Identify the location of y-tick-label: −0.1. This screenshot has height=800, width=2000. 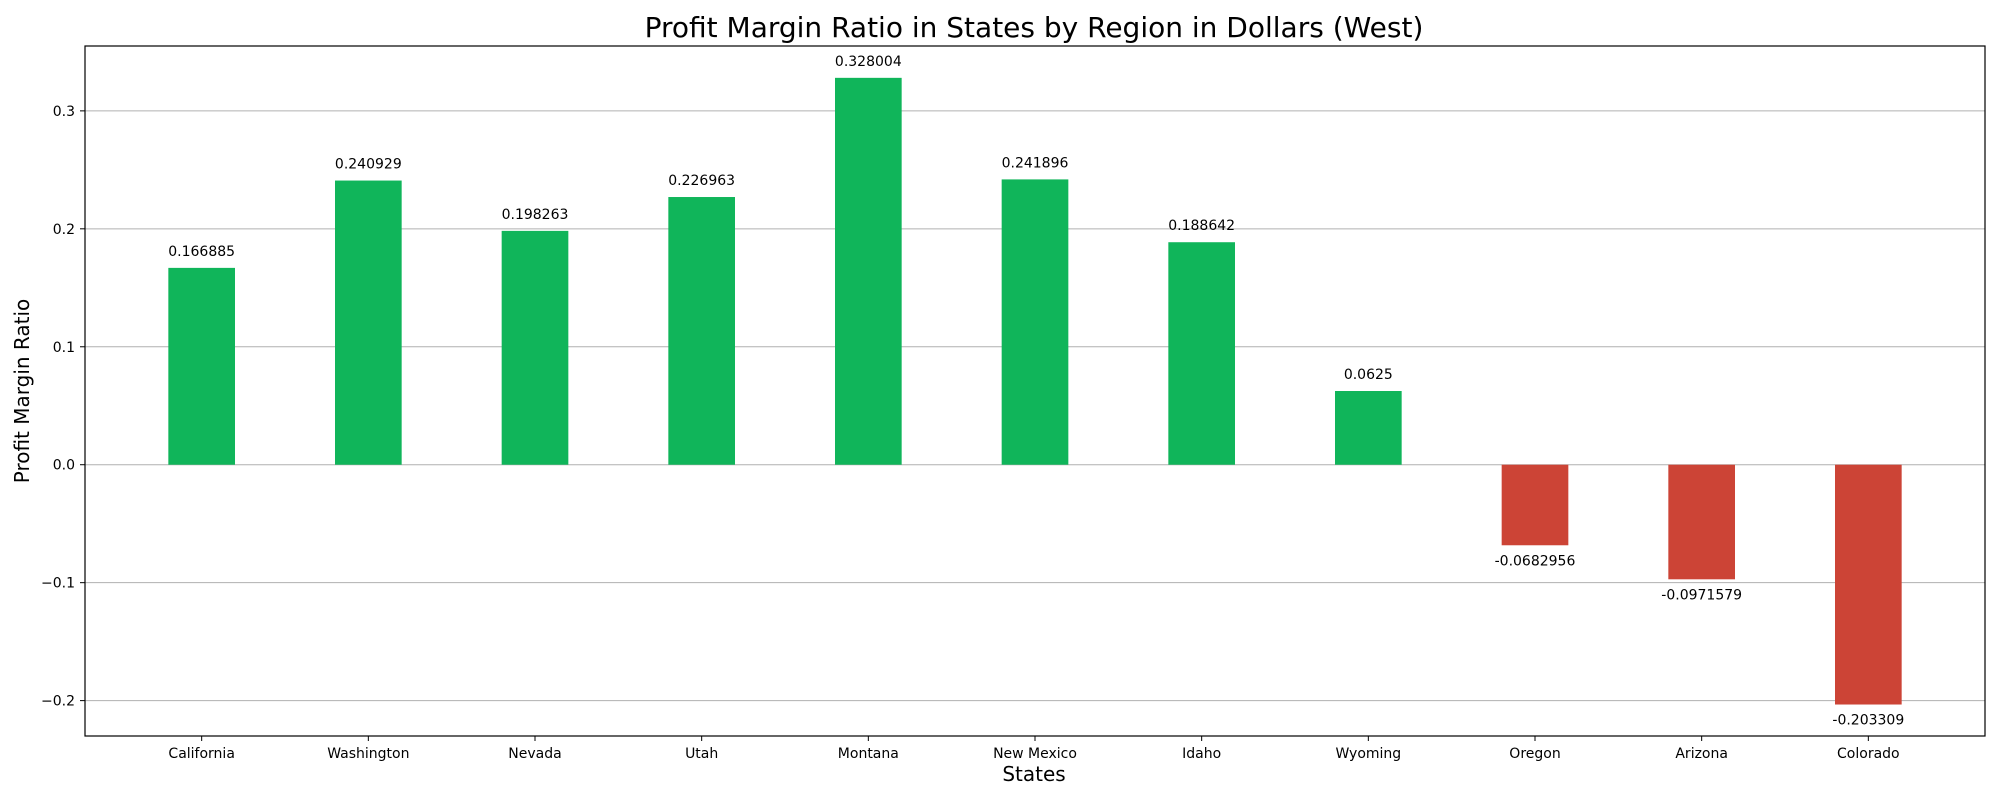
(58, 584).